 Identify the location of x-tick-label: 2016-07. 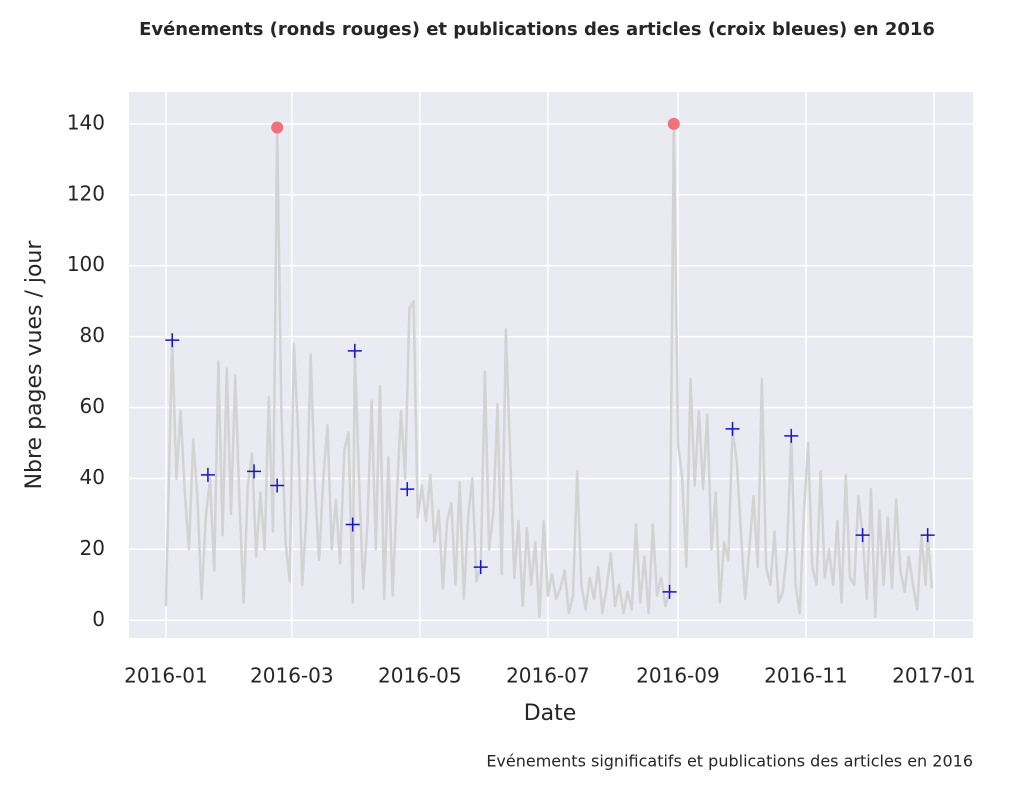
(548, 676).